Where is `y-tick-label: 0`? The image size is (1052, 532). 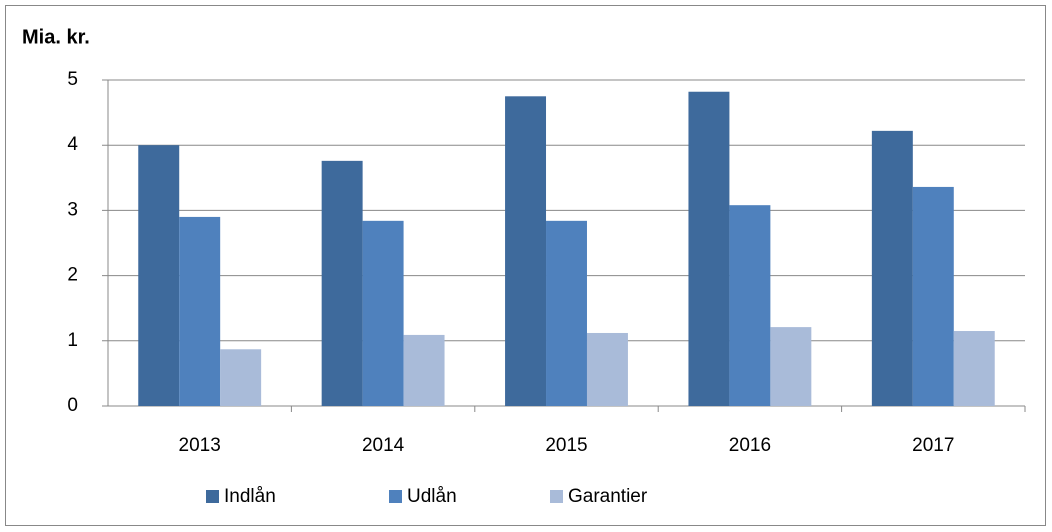
y-tick-label: 0 is located at coordinates (72, 405).